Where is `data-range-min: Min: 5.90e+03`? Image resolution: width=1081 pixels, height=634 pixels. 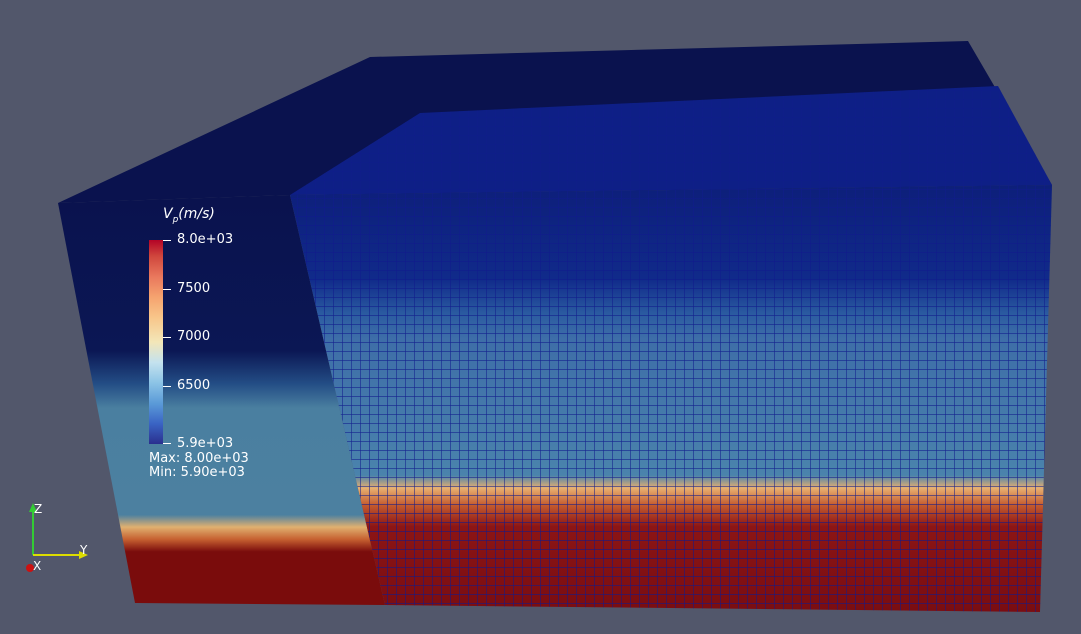
data-range-min: Min: 5.90e+03 is located at coordinates (197, 472).